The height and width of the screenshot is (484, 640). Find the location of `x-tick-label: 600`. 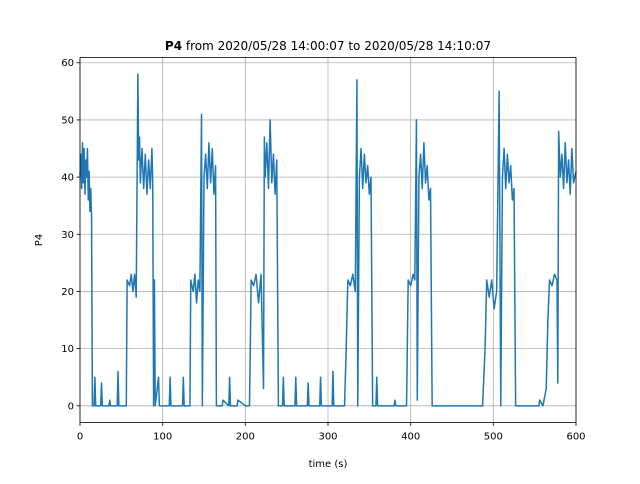

x-tick-label: 600 is located at coordinates (575, 436).